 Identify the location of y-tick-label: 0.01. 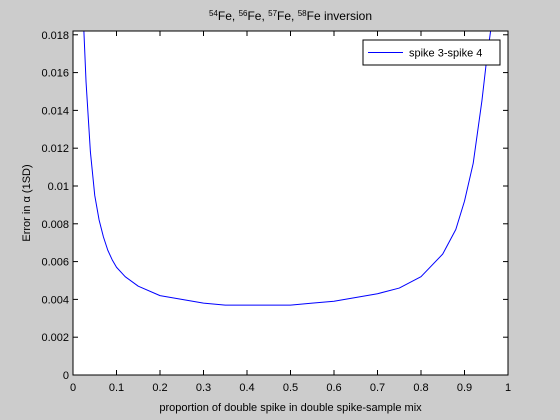
(58, 187).